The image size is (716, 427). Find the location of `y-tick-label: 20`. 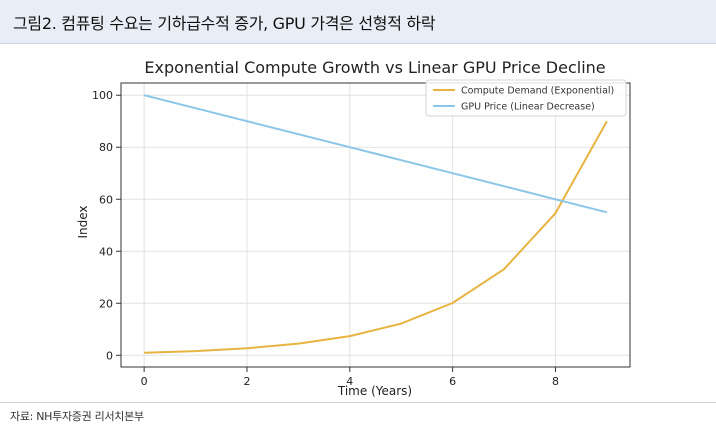

y-tick-label: 20 is located at coordinates (106, 303).